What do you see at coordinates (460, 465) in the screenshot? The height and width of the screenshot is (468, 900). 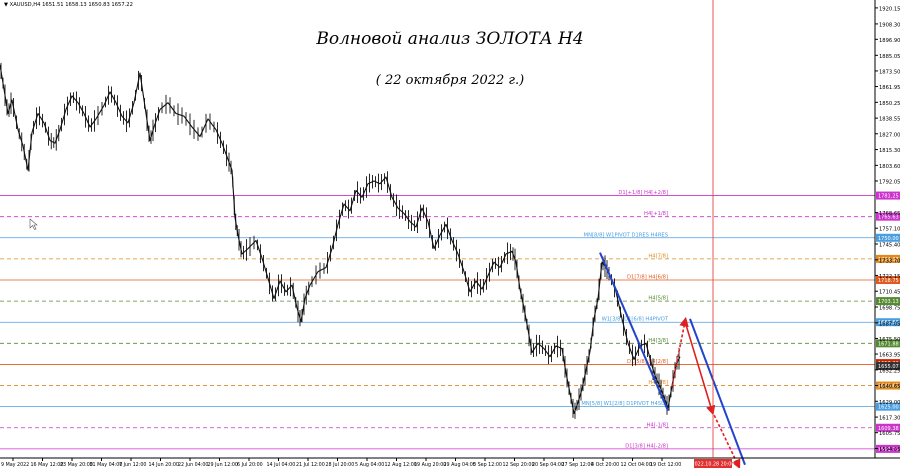 I see `x-tick-label: 29 Aug 04:00` at bounding box center [460, 465].